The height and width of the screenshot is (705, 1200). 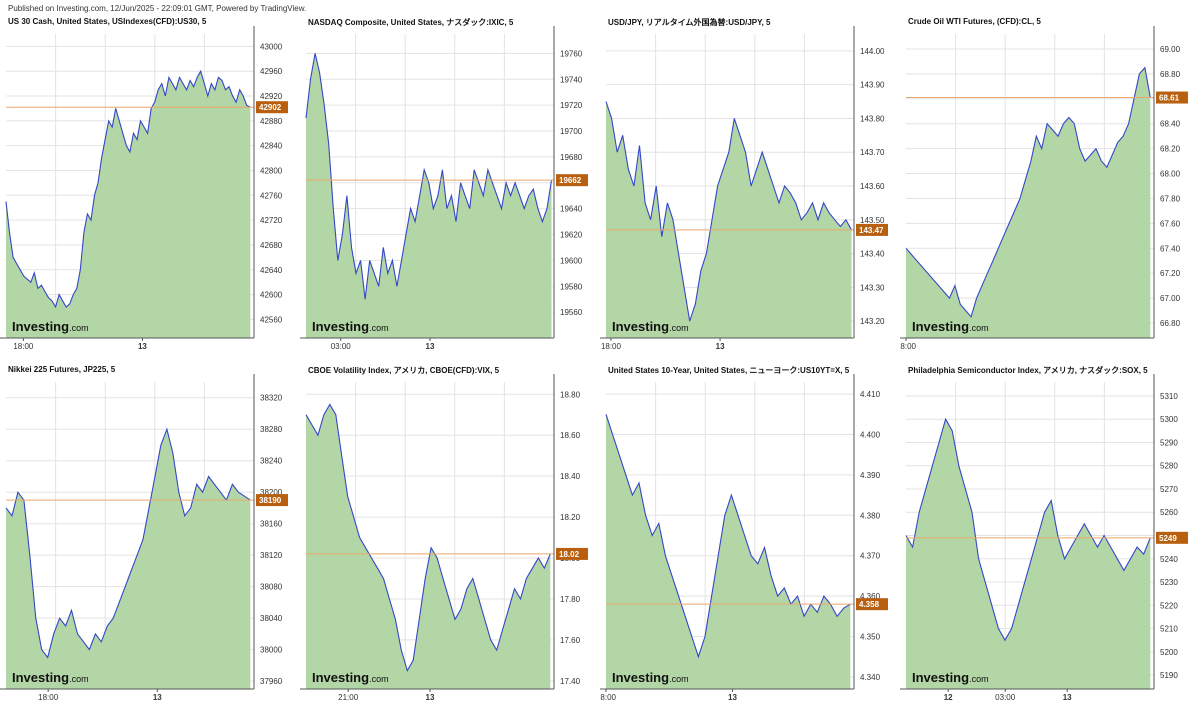 What do you see at coordinates (872, 85) in the screenshot?
I see `y-tick-label: 143.90` at bounding box center [872, 85].